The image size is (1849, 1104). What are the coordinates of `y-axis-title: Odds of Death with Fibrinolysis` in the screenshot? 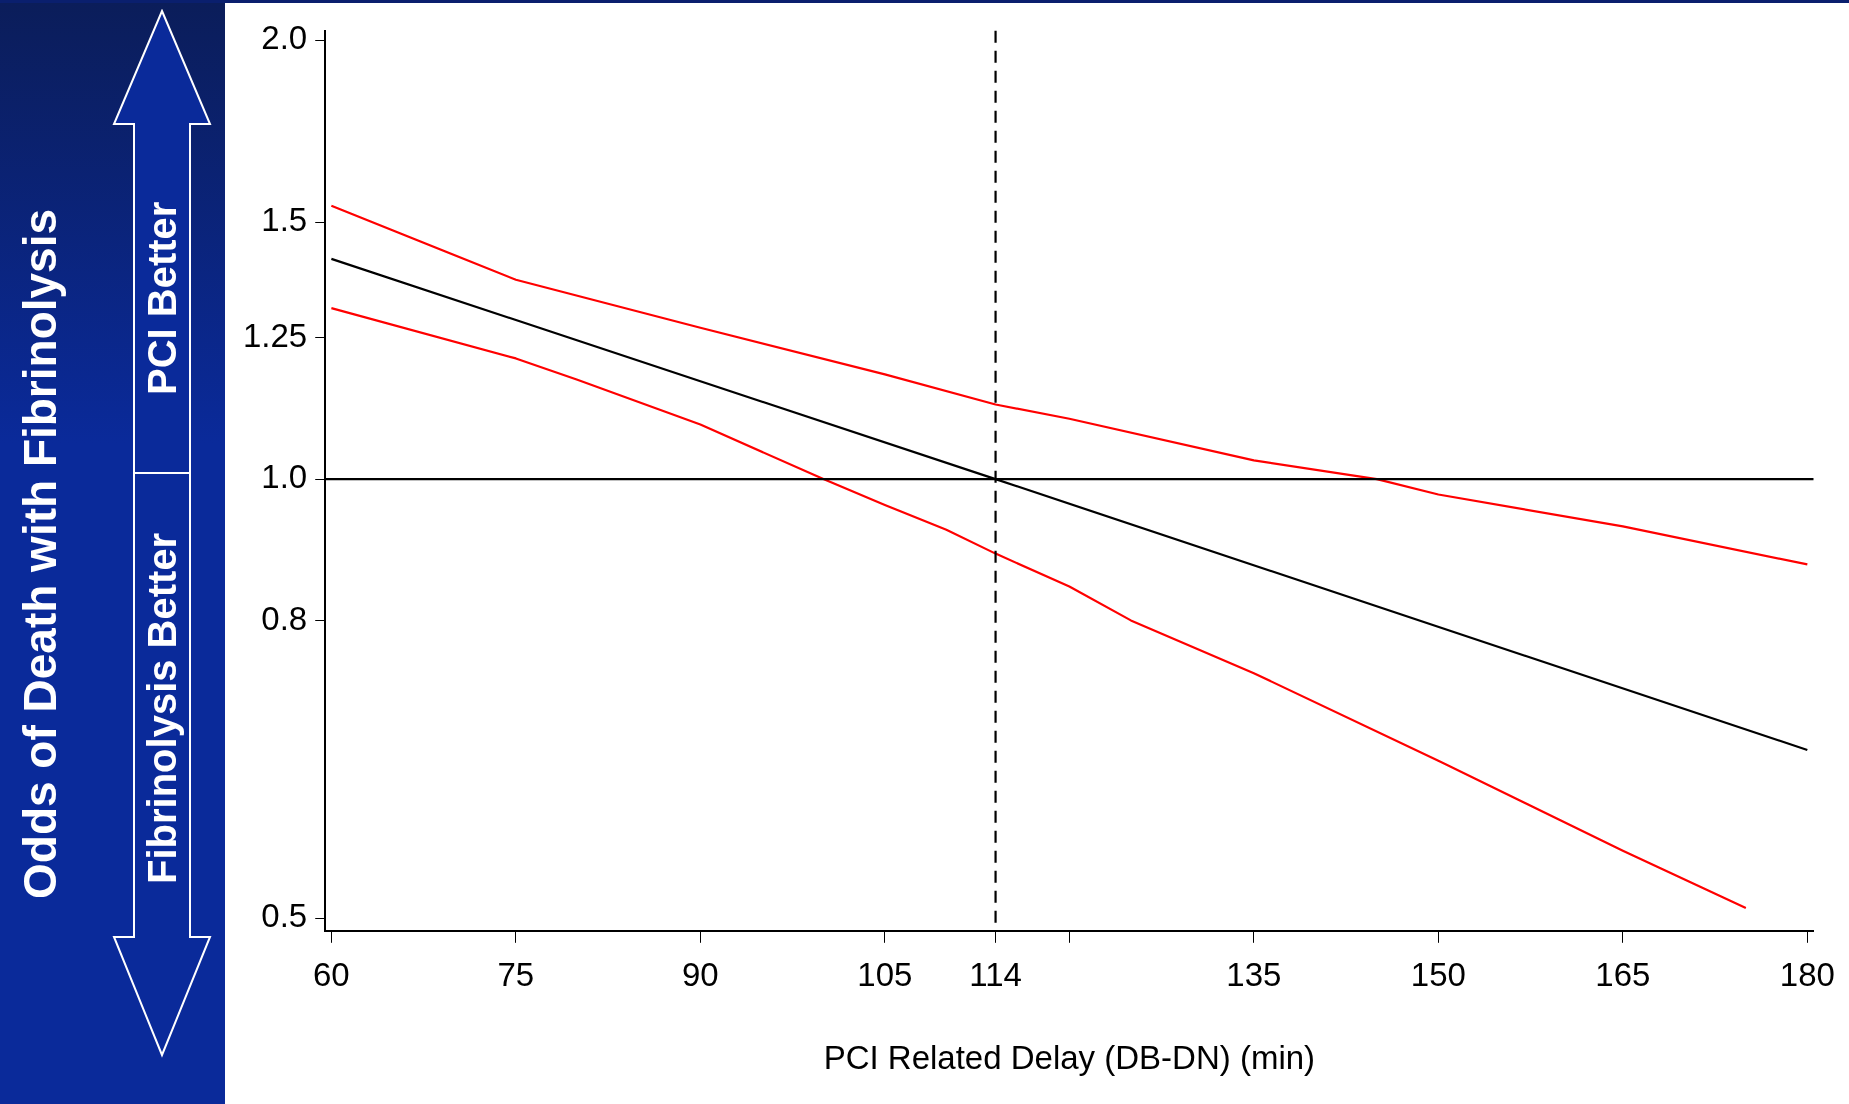 It's located at (40, 554).